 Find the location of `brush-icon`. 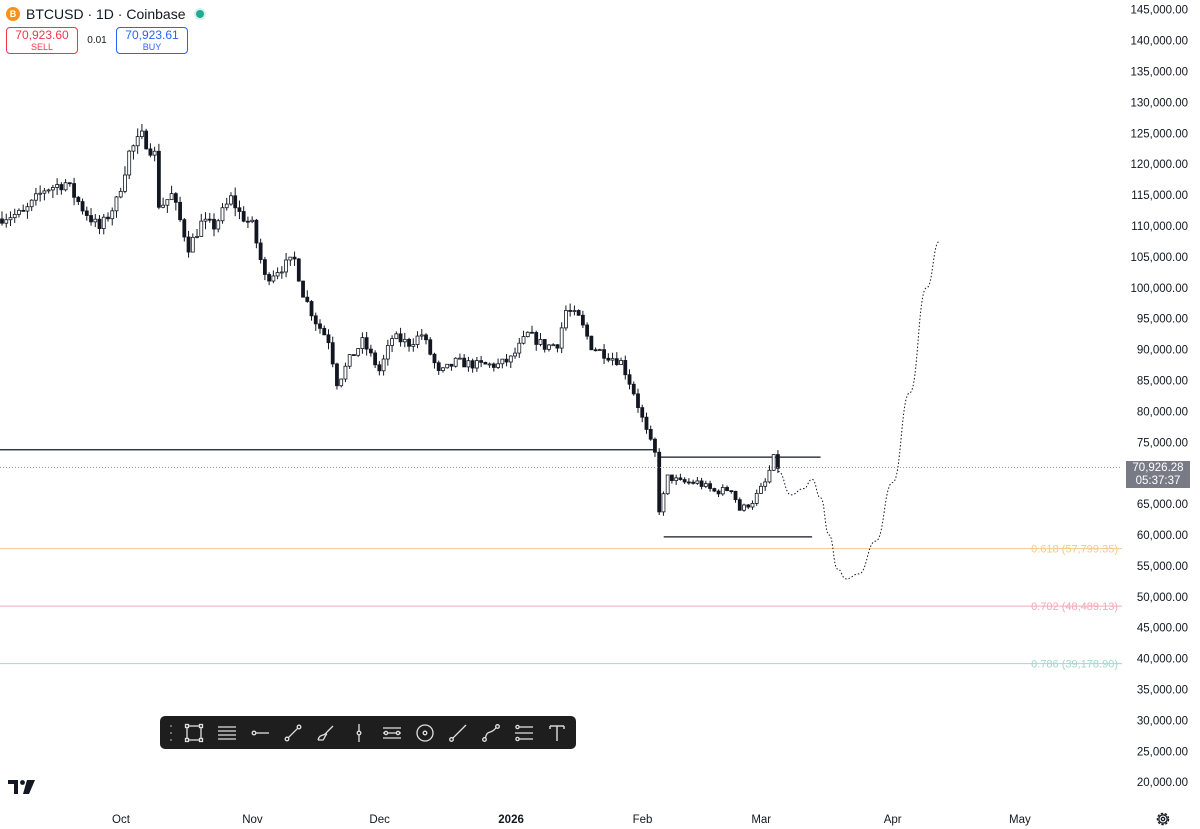

brush-icon is located at coordinates (326, 733).